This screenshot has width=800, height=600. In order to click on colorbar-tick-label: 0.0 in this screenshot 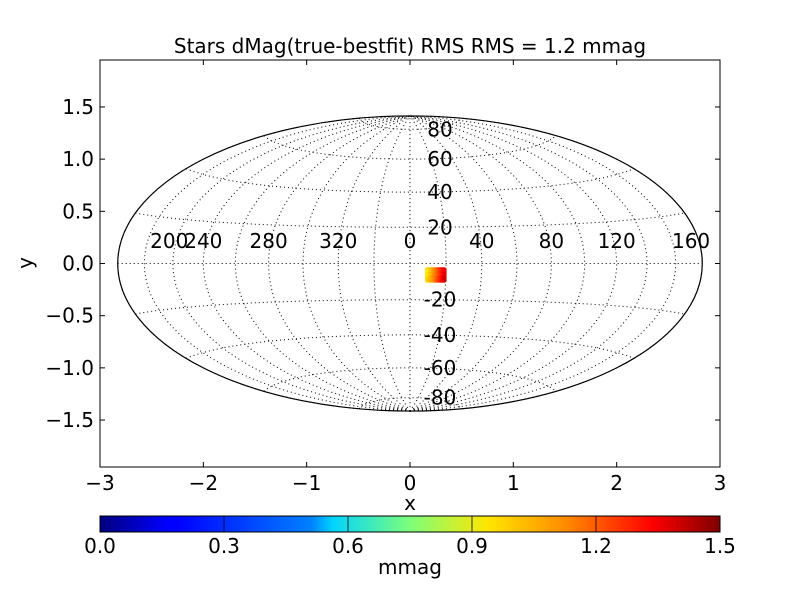, I will do `click(100, 546)`.